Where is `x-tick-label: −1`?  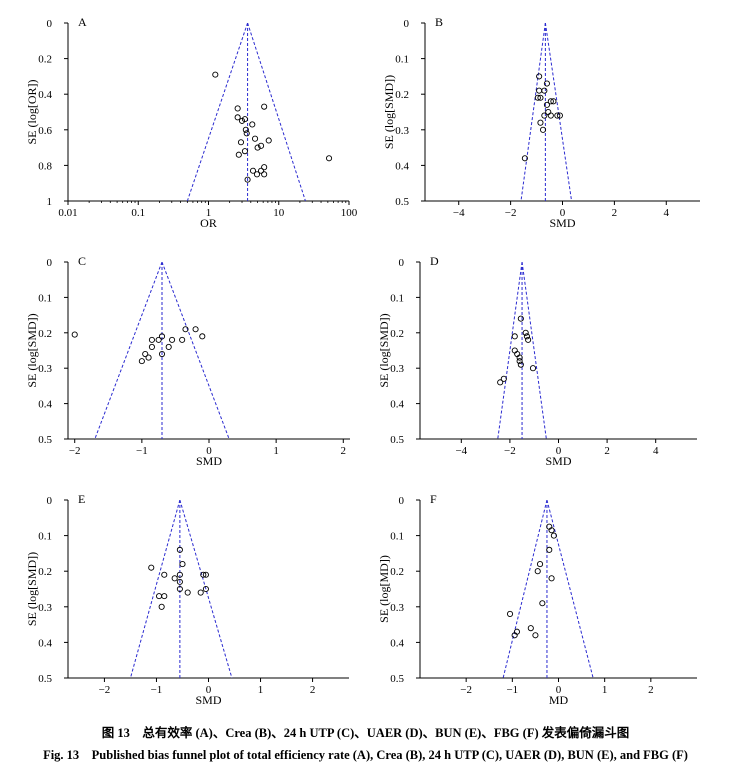
x-tick-label: −1 is located at coordinates (142, 451).